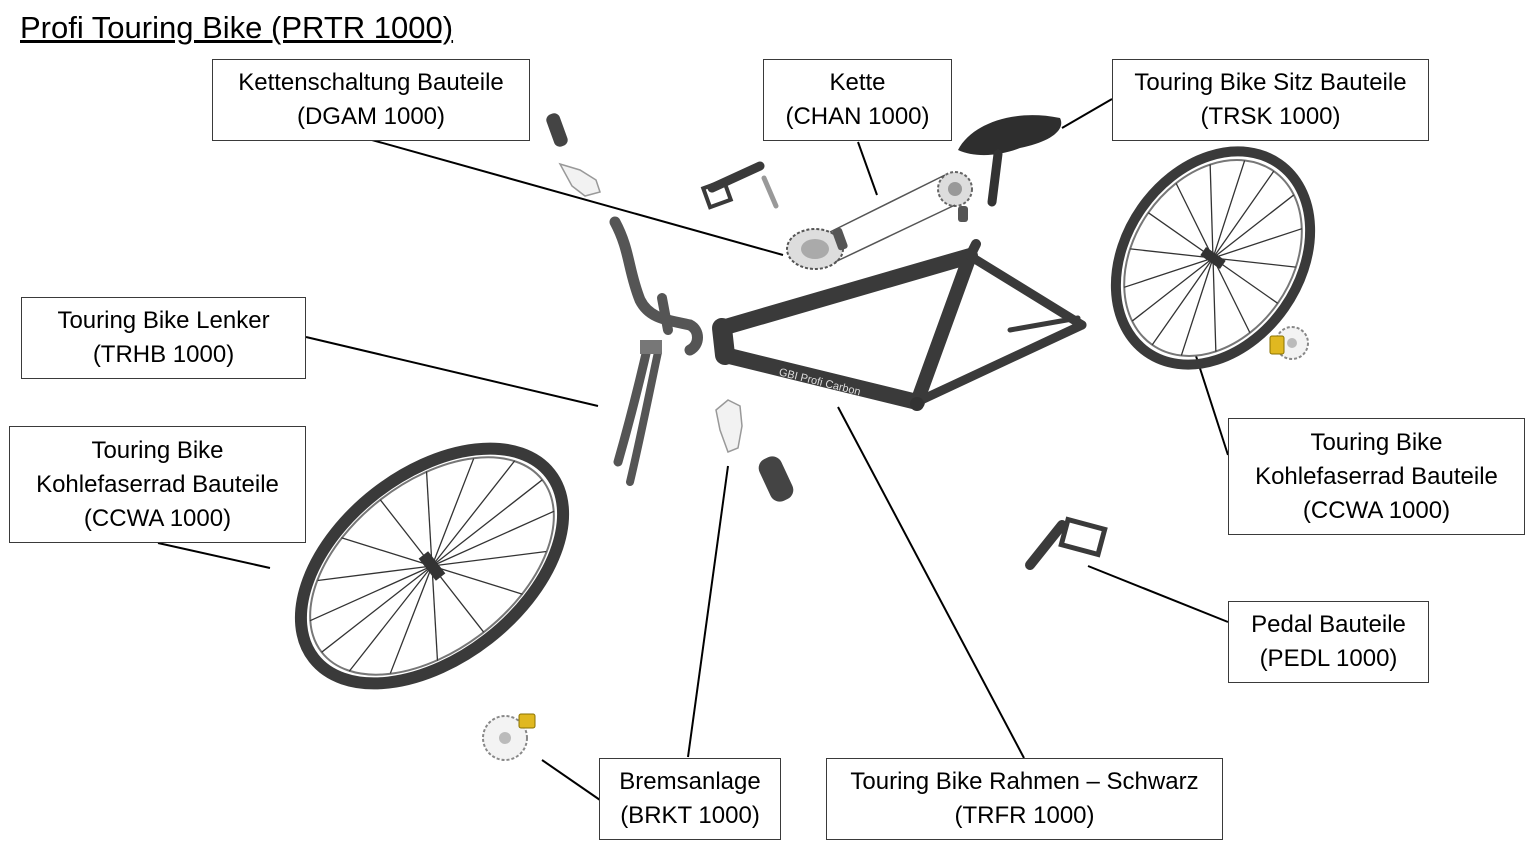 Image resolution: width=1526 pixels, height=849 pixels. Describe the element at coordinates (371, 100) in the screenshot. I see `label-derailleur: Kettenschaltung Bauteile (DGAM 1000)` at that location.